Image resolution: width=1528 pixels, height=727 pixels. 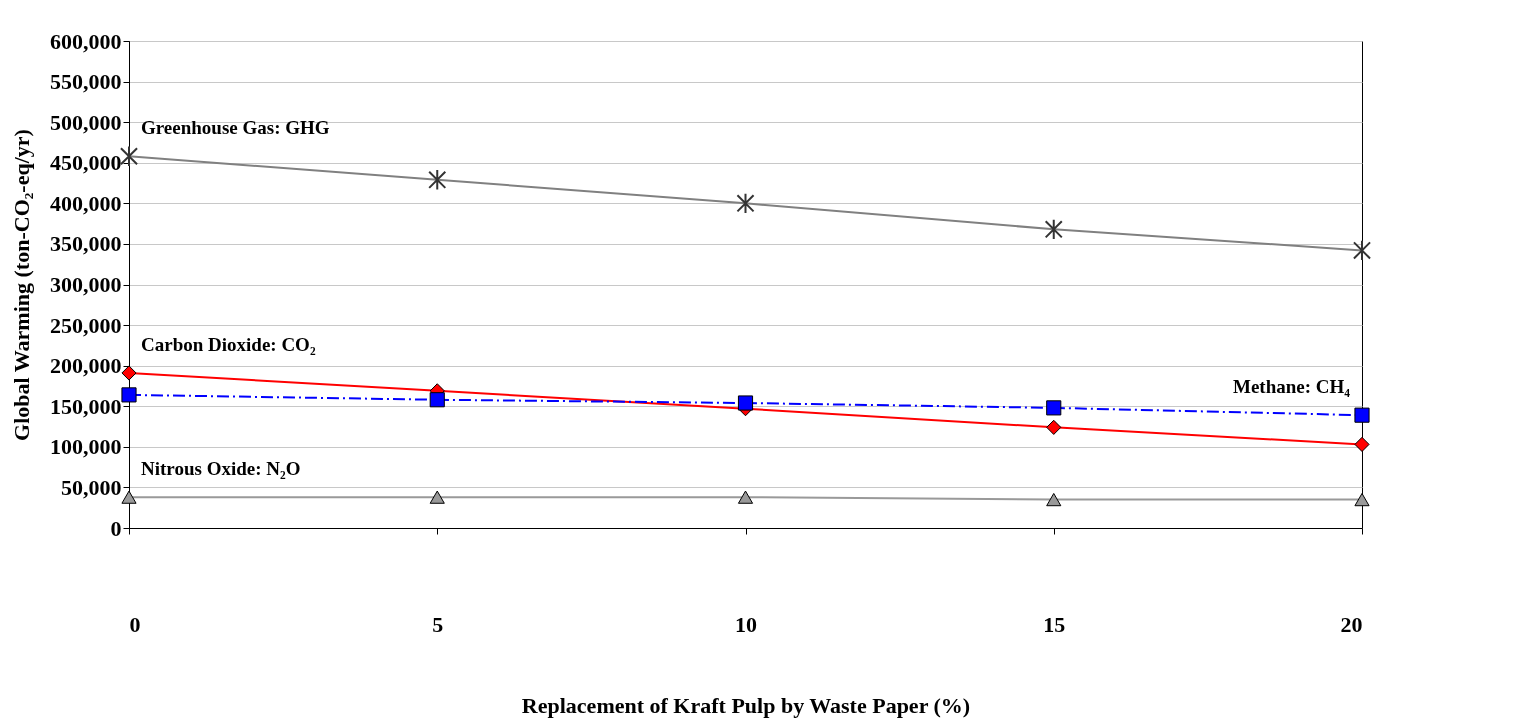 I want to click on y-tick-label: 500,000, so click(x=86, y=122).